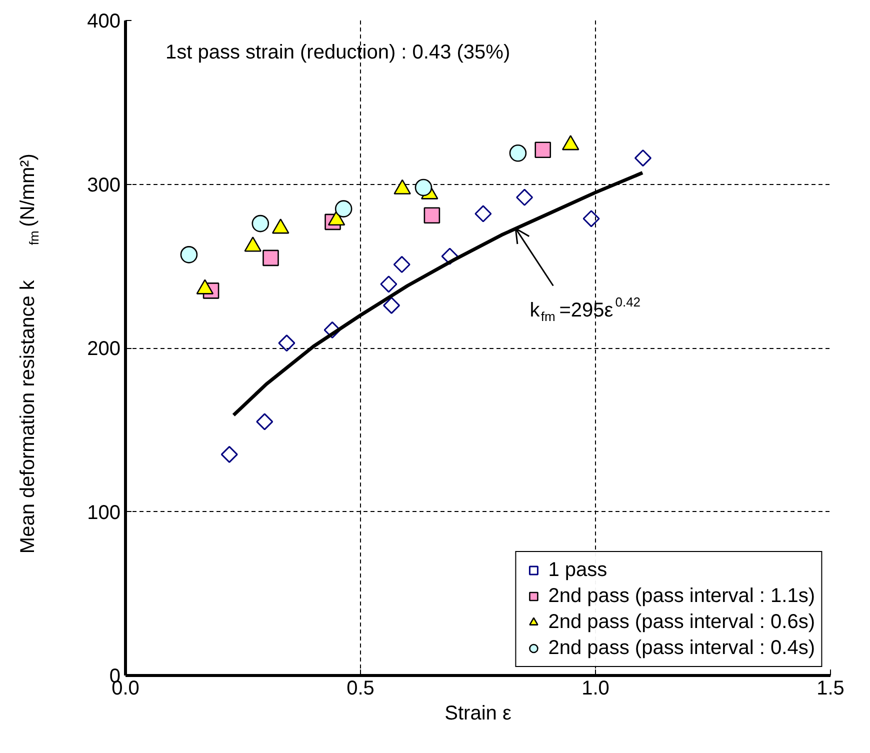 The width and height of the screenshot is (870, 753). Describe the element at coordinates (104, 21) in the screenshot. I see `y-tick-label: 400` at that location.